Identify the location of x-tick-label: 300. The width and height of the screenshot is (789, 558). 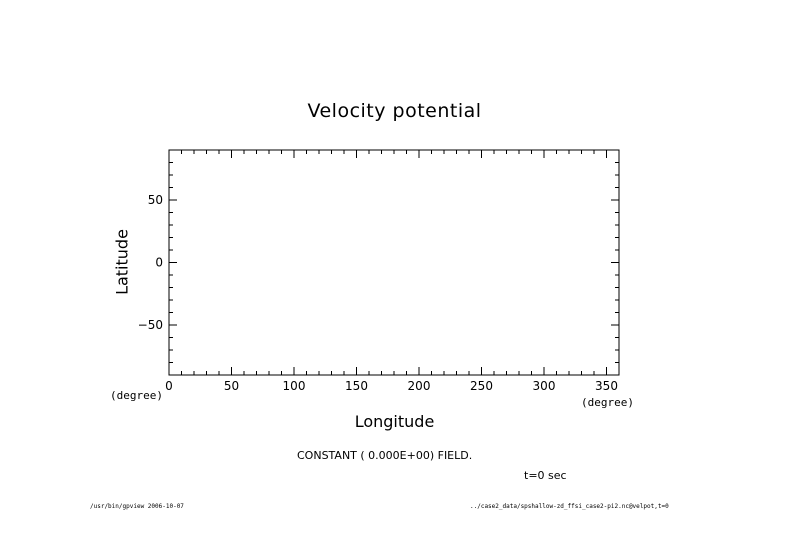
(544, 386).